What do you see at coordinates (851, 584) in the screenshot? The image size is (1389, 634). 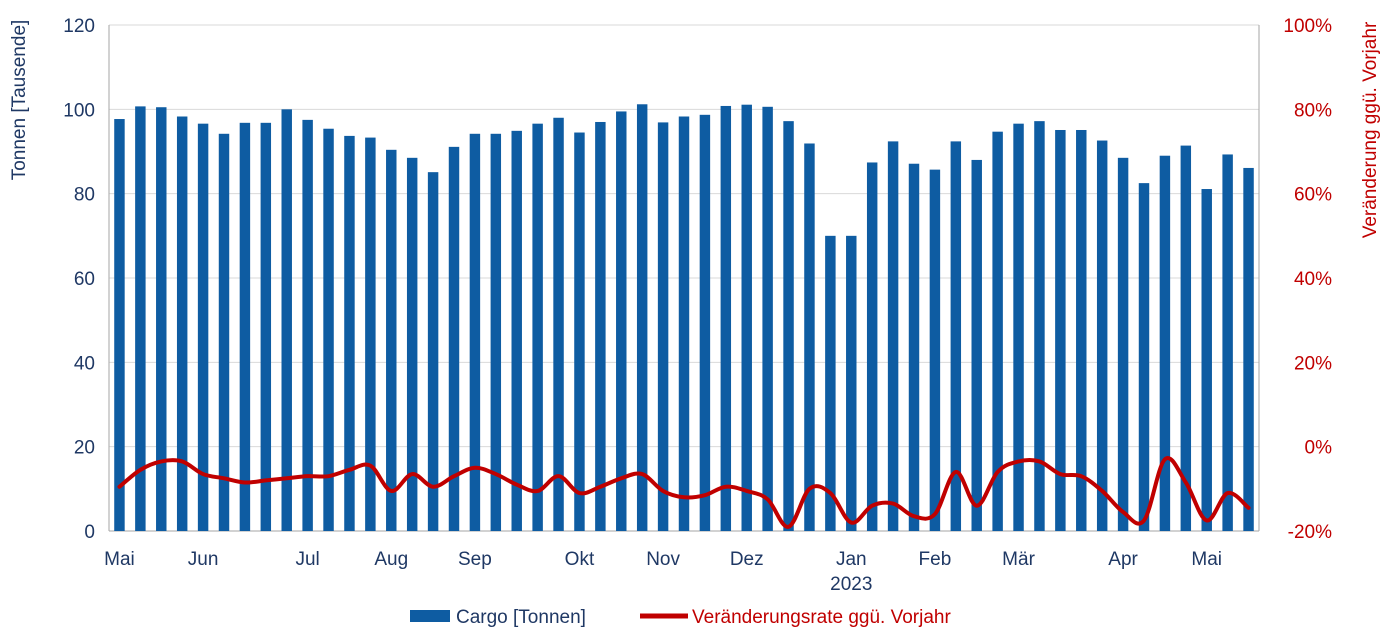 I see `year-label: 2023` at bounding box center [851, 584].